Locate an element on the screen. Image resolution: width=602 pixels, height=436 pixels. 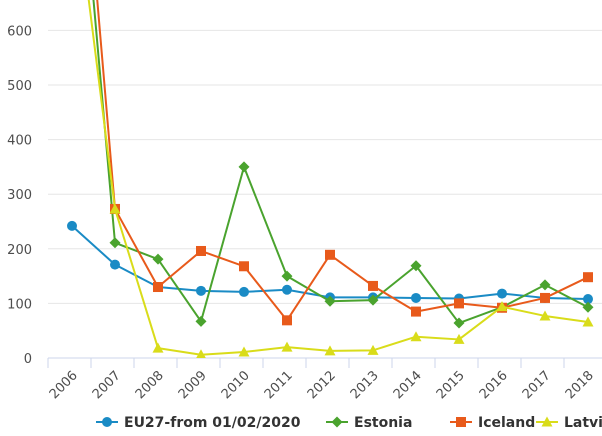
y-tick-label: 100 is located at coordinates (19, 304).